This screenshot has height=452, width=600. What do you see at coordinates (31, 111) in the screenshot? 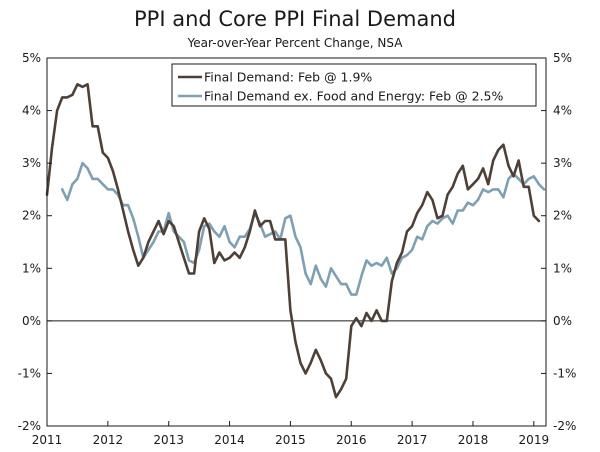
I see `y-tick-label-left: 4%` at bounding box center [31, 111].